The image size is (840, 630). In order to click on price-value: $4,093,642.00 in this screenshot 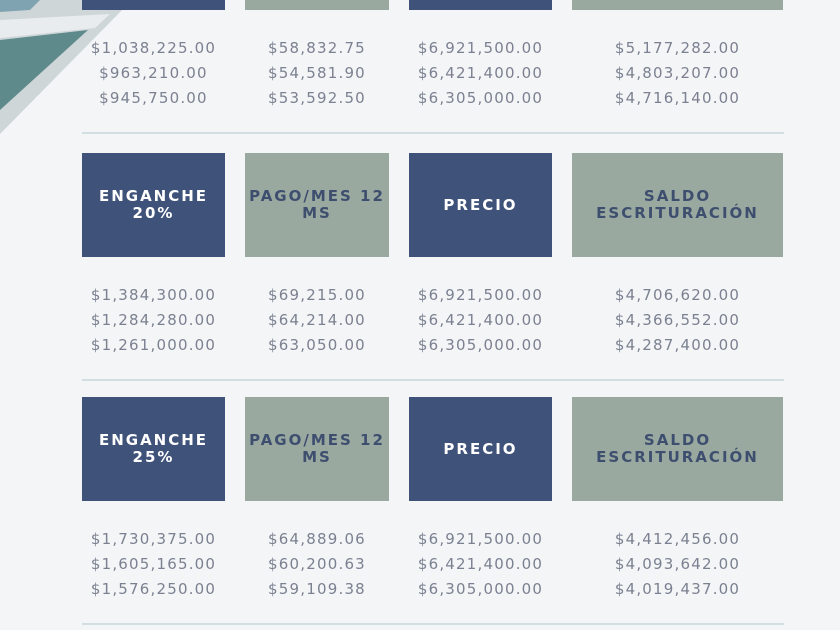, I will do `click(677, 564)`.